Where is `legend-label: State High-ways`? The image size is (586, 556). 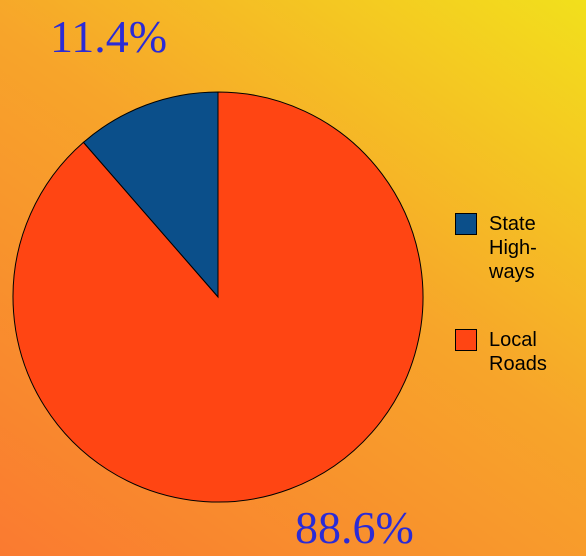 legend-label: State High-ways is located at coordinates (513, 248).